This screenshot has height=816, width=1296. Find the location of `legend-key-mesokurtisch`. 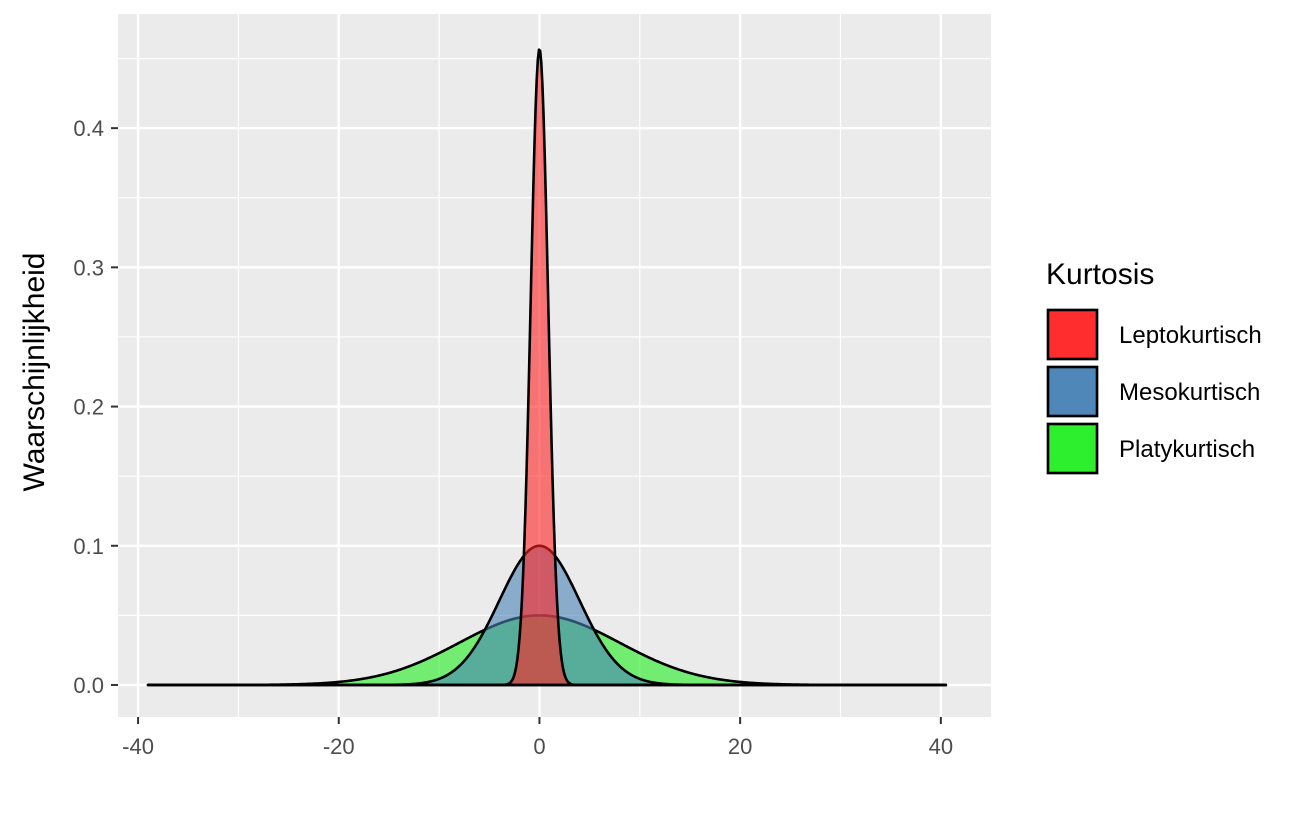

legend-key-mesokurtisch is located at coordinates (1072, 391).